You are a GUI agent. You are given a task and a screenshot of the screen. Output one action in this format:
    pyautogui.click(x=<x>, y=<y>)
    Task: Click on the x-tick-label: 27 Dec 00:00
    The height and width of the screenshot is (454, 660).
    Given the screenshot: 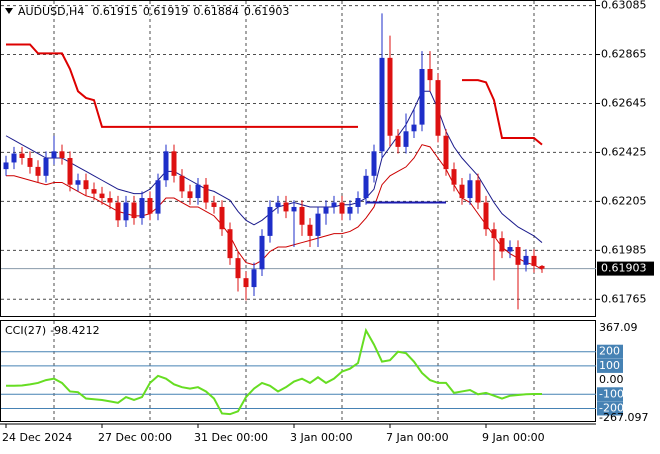 What is the action you would take?
    pyautogui.click(x=135, y=437)
    